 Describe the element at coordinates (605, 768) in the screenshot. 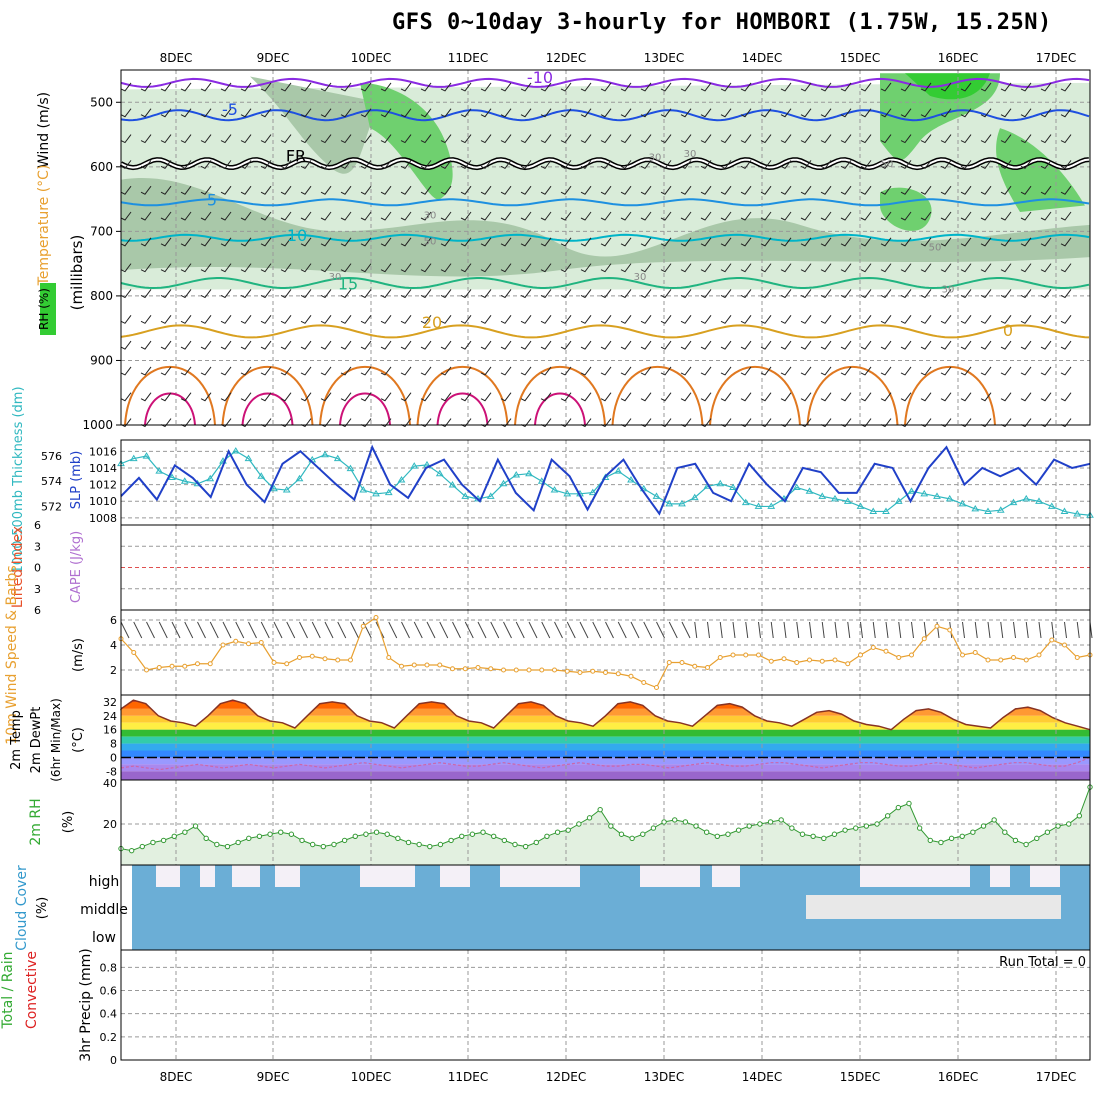

I see `temp-band` at that location.